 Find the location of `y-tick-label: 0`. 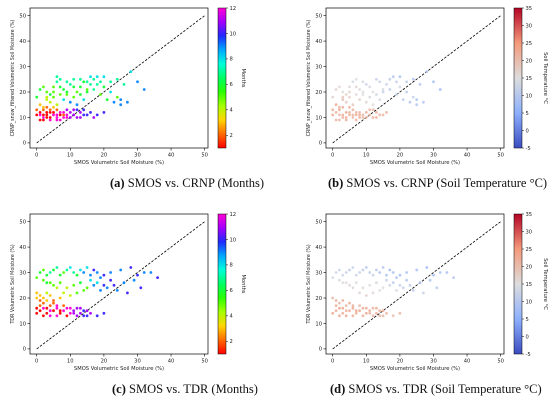

y-tick-label: 0 is located at coordinates (24, 144).